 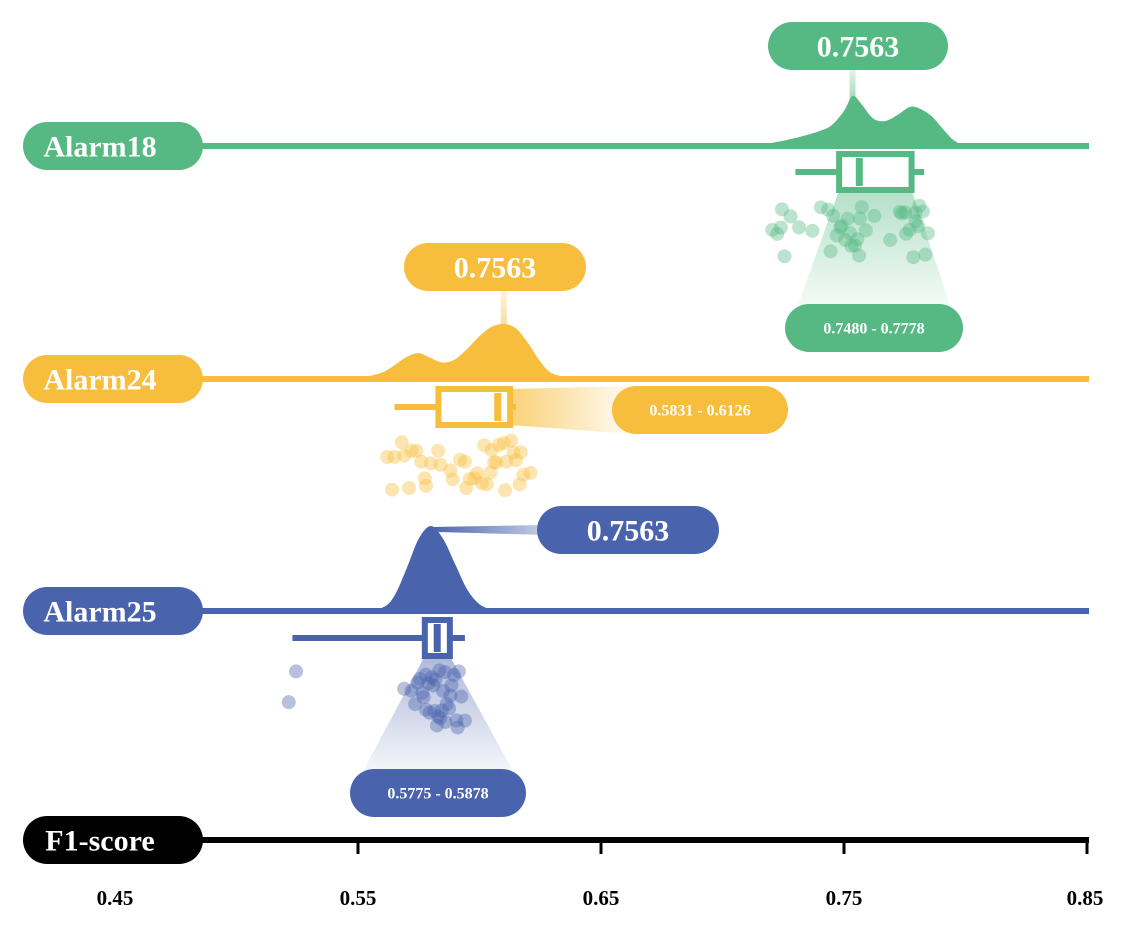 I want to click on x-tick-label: 0.85, so click(x=1085, y=898).